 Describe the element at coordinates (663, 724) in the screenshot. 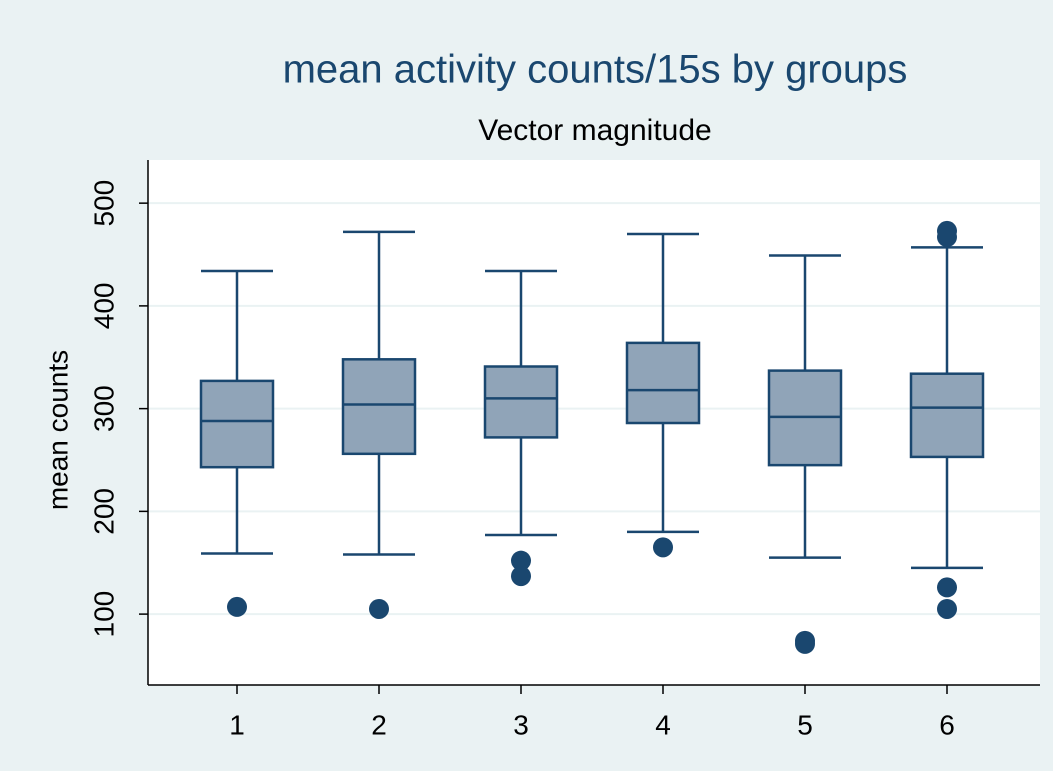

I see `x-tick-label: 4` at that location.